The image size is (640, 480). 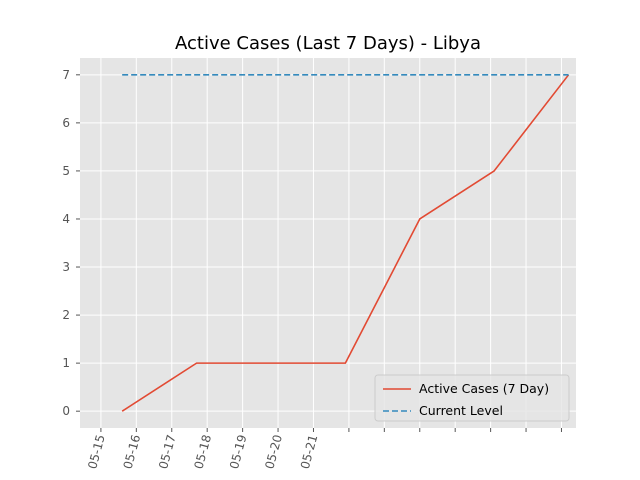 What do you see at coordinates (66, 315) in the screenshot?
I see `y-tick-label: 2` at bounding box center [66, 315].